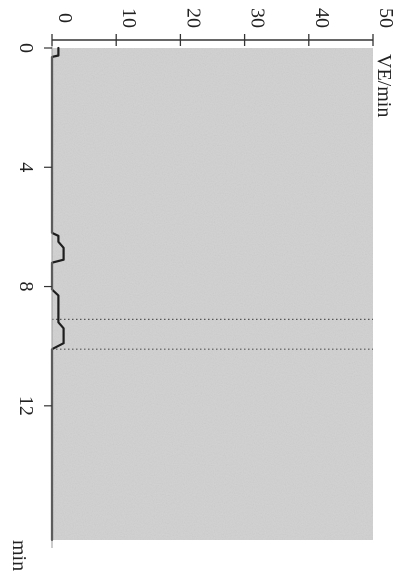  What do you see at coordinates (26, 167) in the screenshot?
I see `time-tick-label-1: 4` at bounding box center [26, 167].